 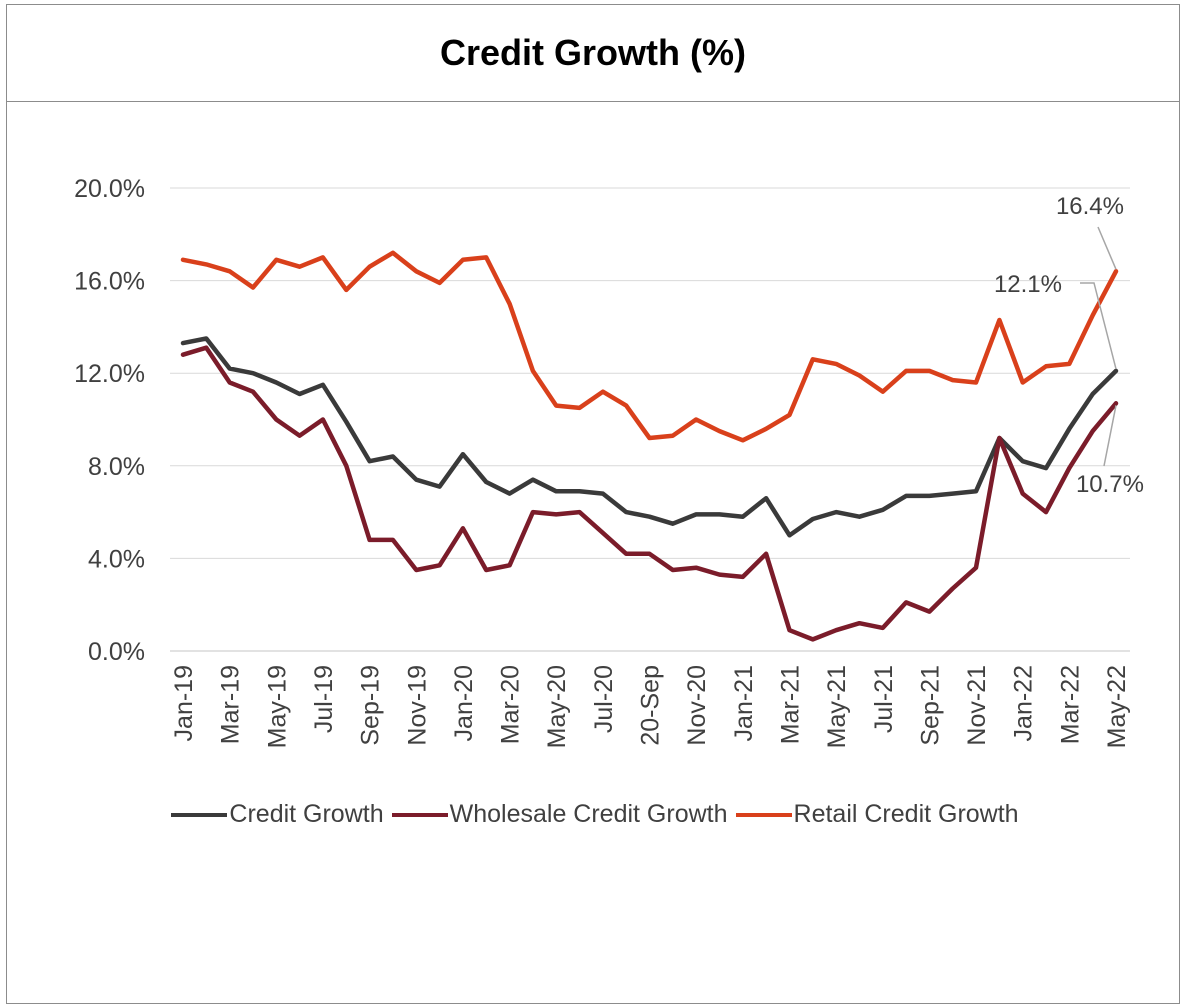 What do you see at coordinates (744, 703) in the screenshot?
I see `x-tick-label: Jan-21` at bounding box center [744, 703].